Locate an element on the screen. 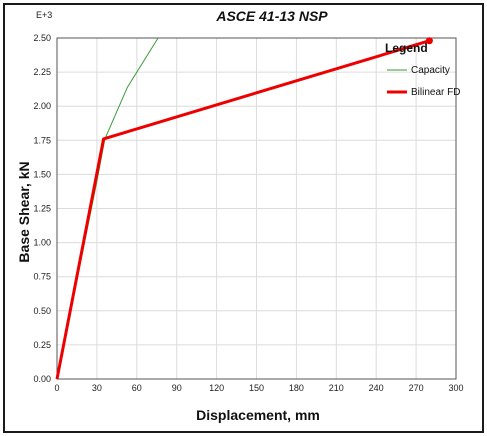 Image resolution: width=487 pixels, height=436 pixels. x-tick-label: 0 is located at coordinates (56, 388).